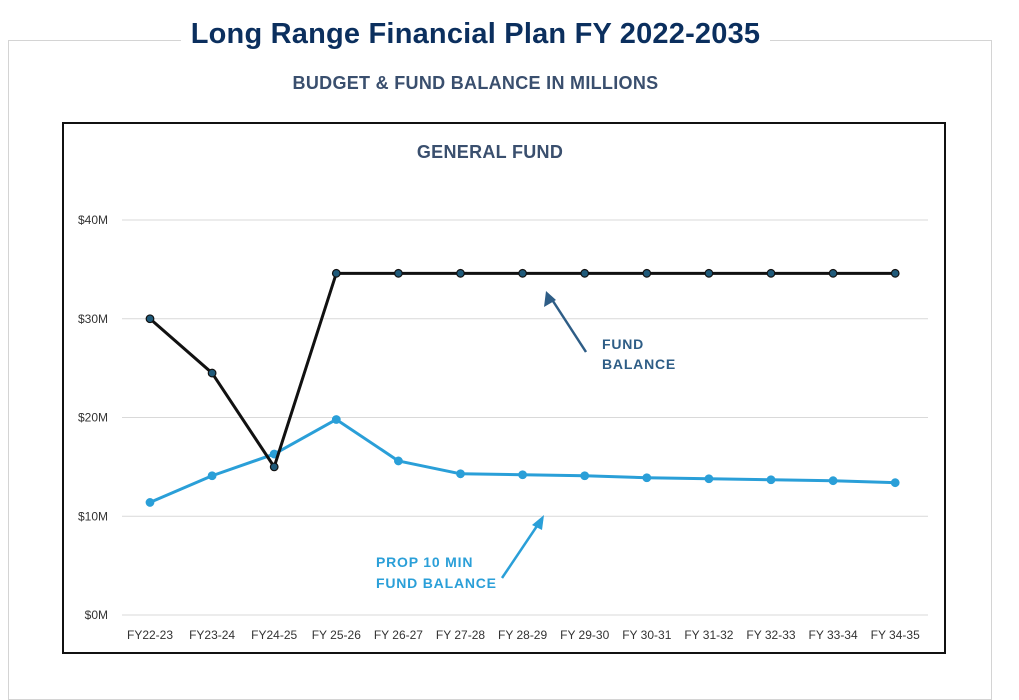 This screenshot has width=1019, height=700. I want to click on fund-balance-arrow-head, so click(550, 299).